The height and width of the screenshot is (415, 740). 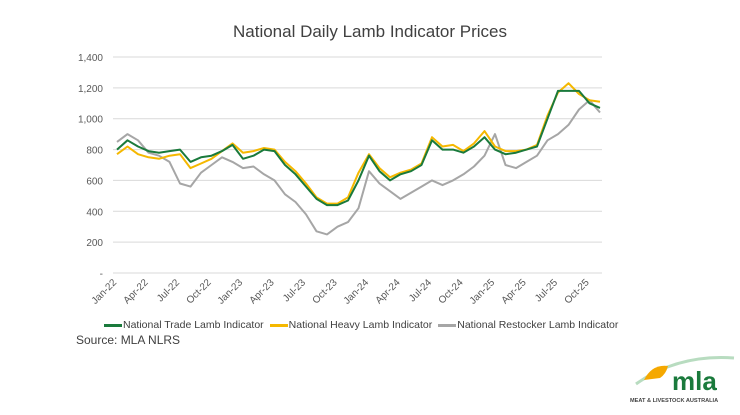 I want to click on legend-item-trade: National Trade Lamb Indicator, so click(x=184, y=325).